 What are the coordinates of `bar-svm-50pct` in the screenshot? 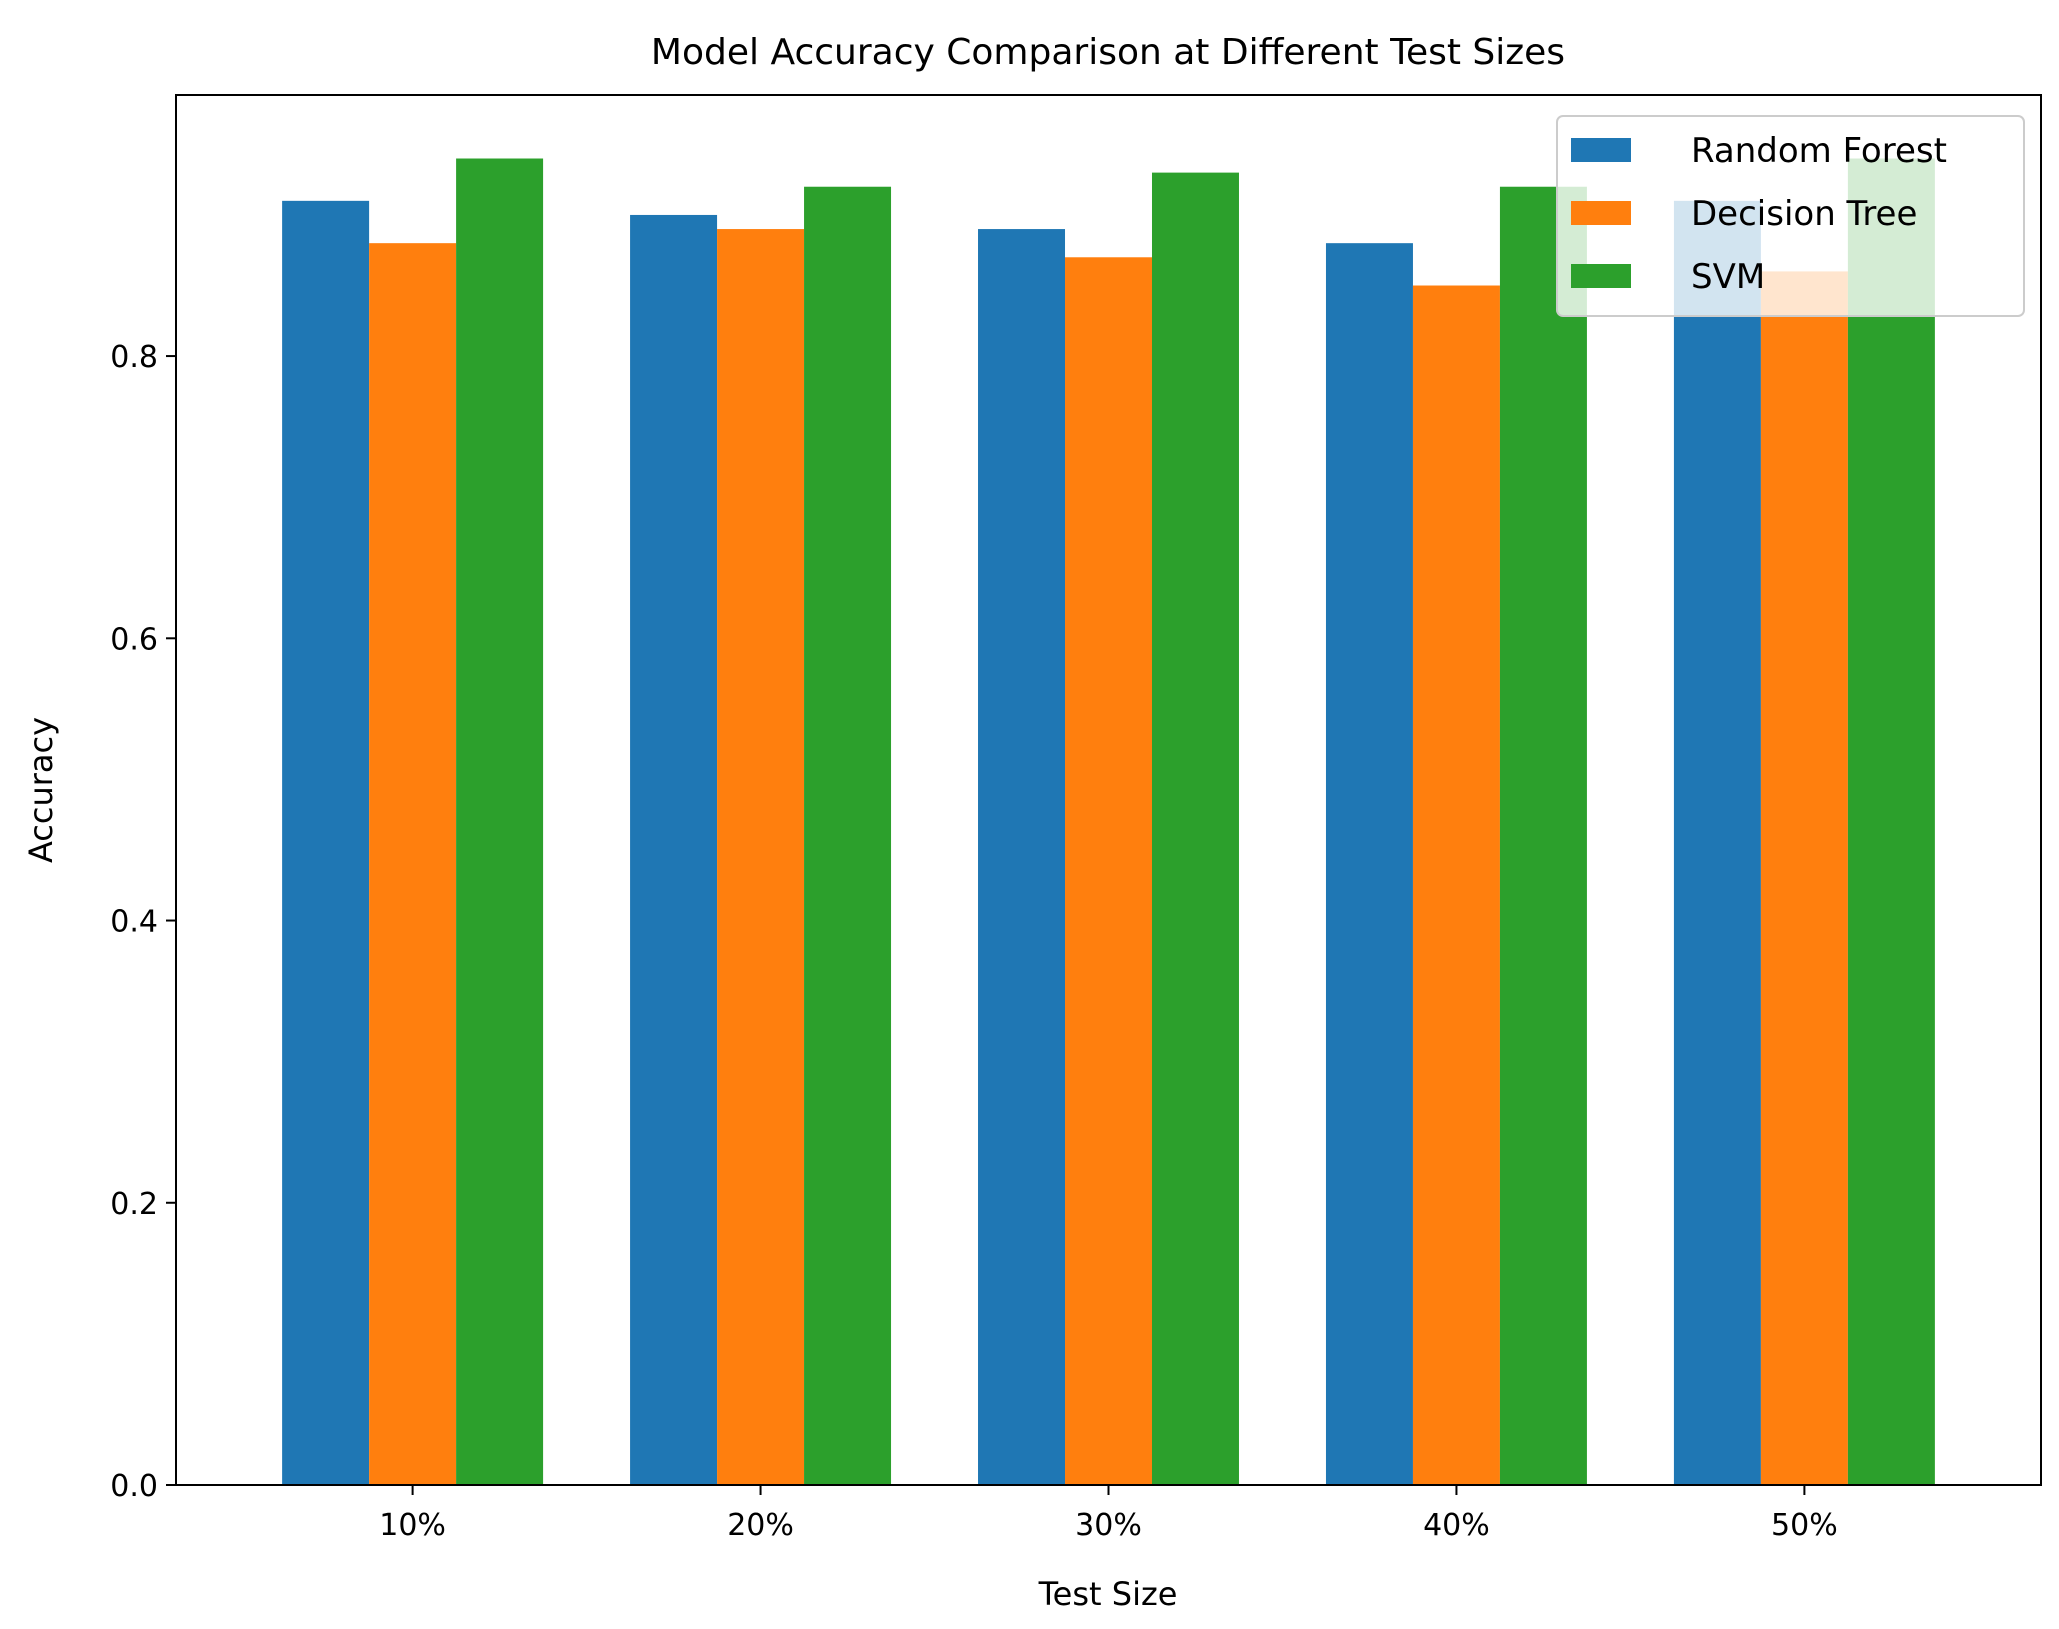 It's located at (1891, 821).